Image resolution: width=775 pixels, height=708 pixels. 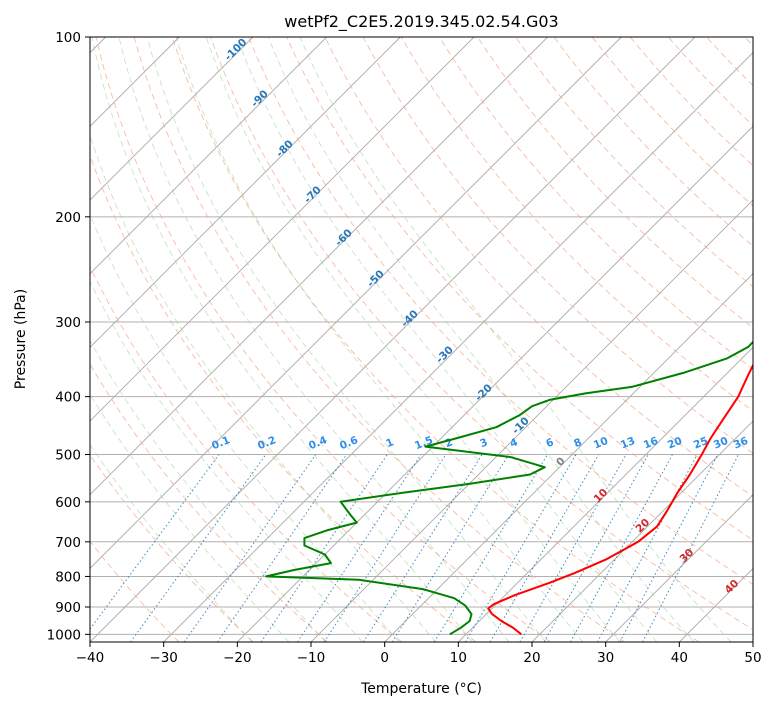 I want to click on mixing-ratio-label: 8, so click(x=577, y=443).